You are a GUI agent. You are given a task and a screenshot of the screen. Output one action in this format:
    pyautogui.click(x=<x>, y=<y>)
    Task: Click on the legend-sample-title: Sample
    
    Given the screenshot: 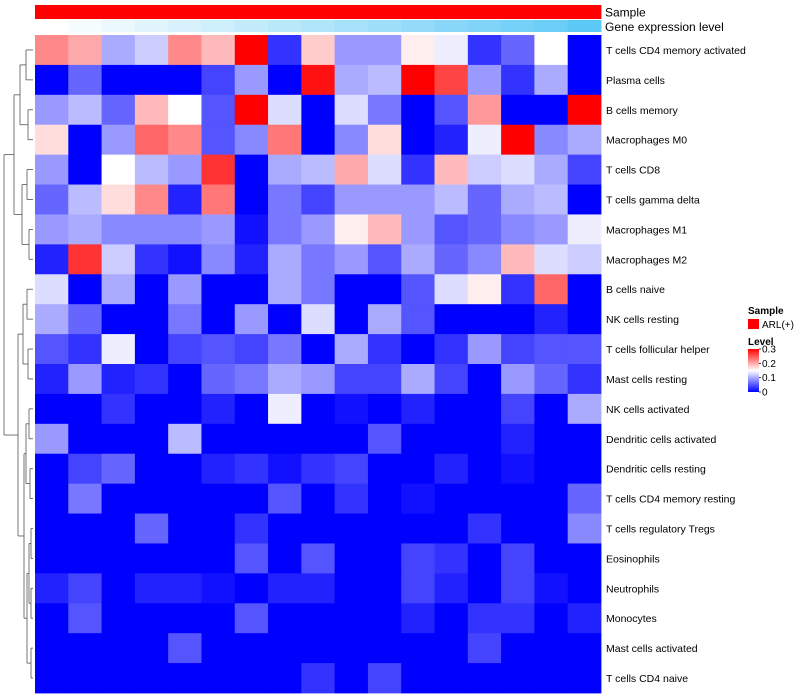 What is the action you would take?
    pyautogui.click(x=766, y=311)
    